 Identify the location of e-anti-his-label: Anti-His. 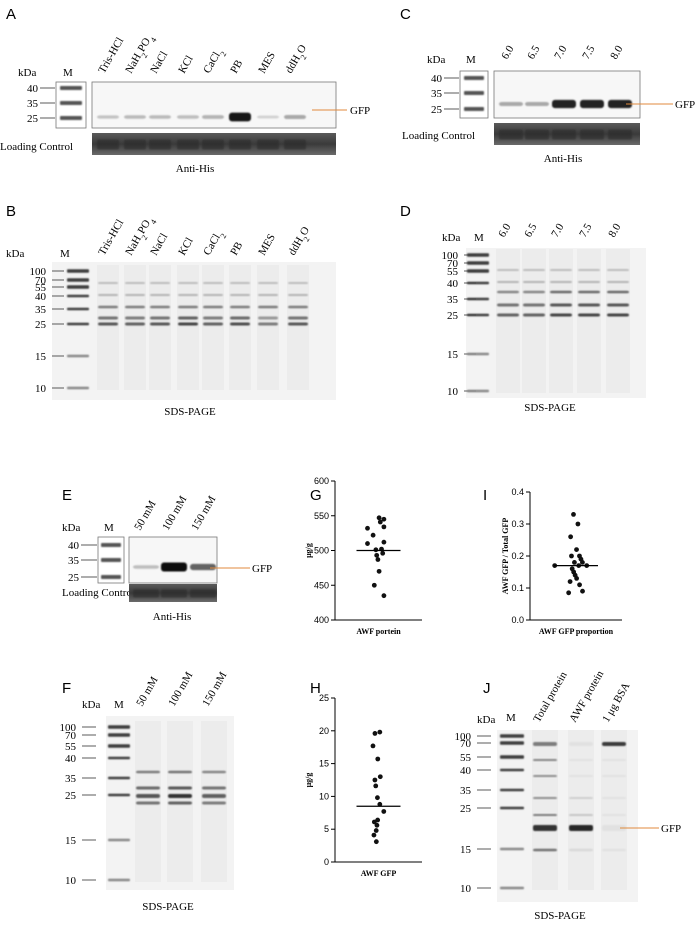
(172, 617).